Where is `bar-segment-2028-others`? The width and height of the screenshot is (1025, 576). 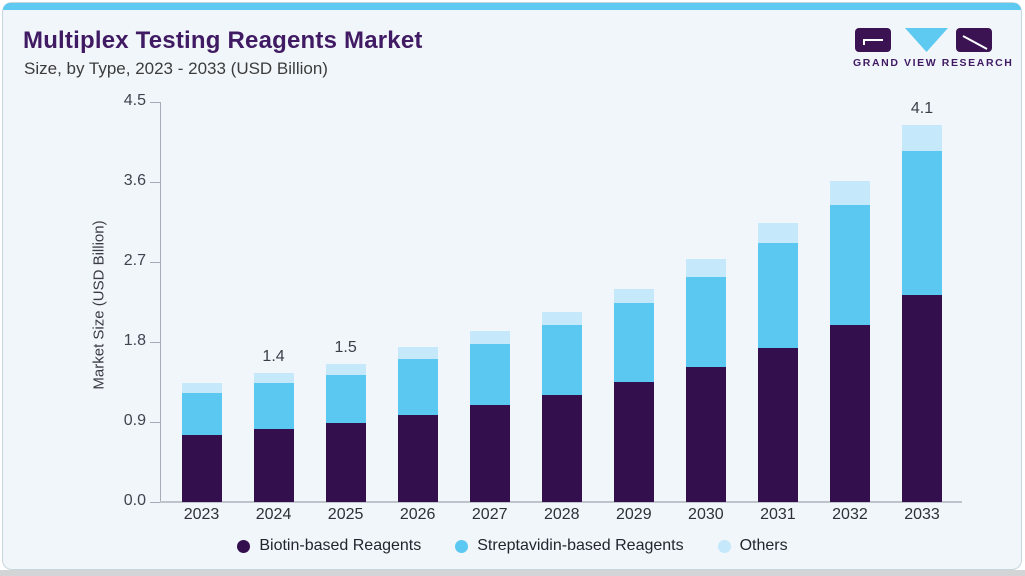 bar-segment-2028-others is located at coordinates (561, 318).